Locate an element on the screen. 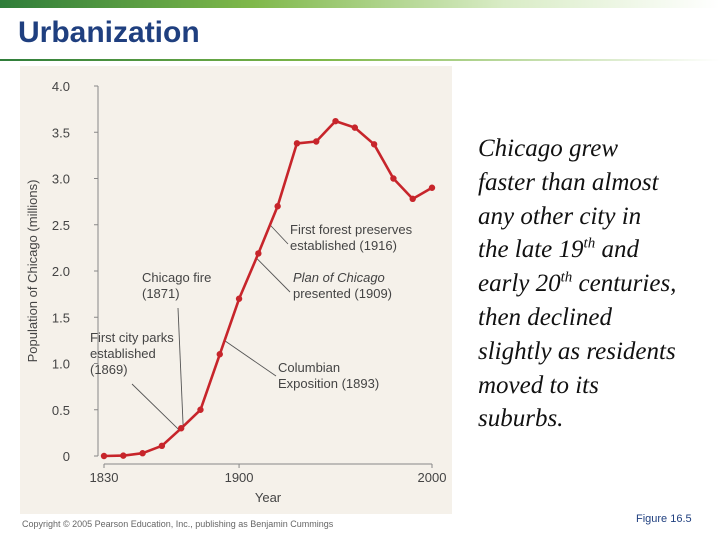  annotation-label: Plan of Chicago is located at coordinates (339, 277).